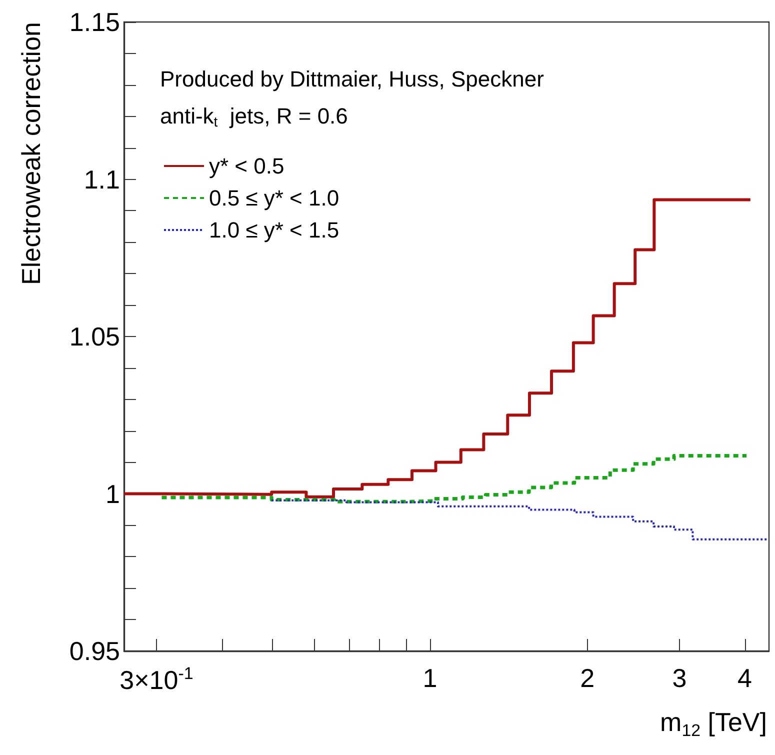 The image size is (775, 755). Describe the element at coordinates (94, 651) in the screenshot. I see `y-tick-label: 0.95` at that location.